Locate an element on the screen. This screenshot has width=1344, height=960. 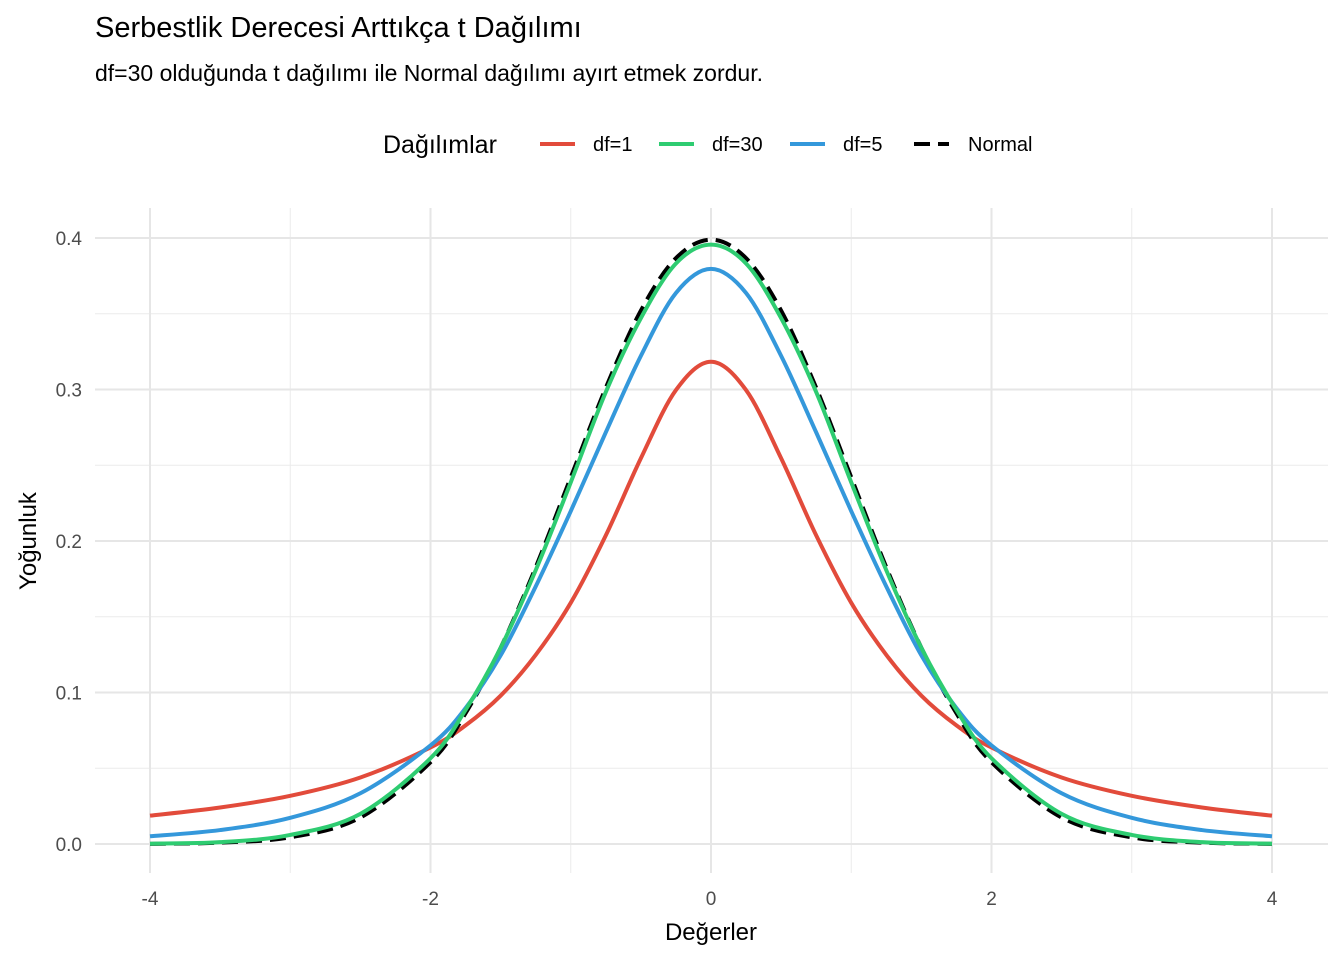
y-axis-ticks: 0.0 0.1 0.2 0.3 0.4 is located at coordinates (69, 542).